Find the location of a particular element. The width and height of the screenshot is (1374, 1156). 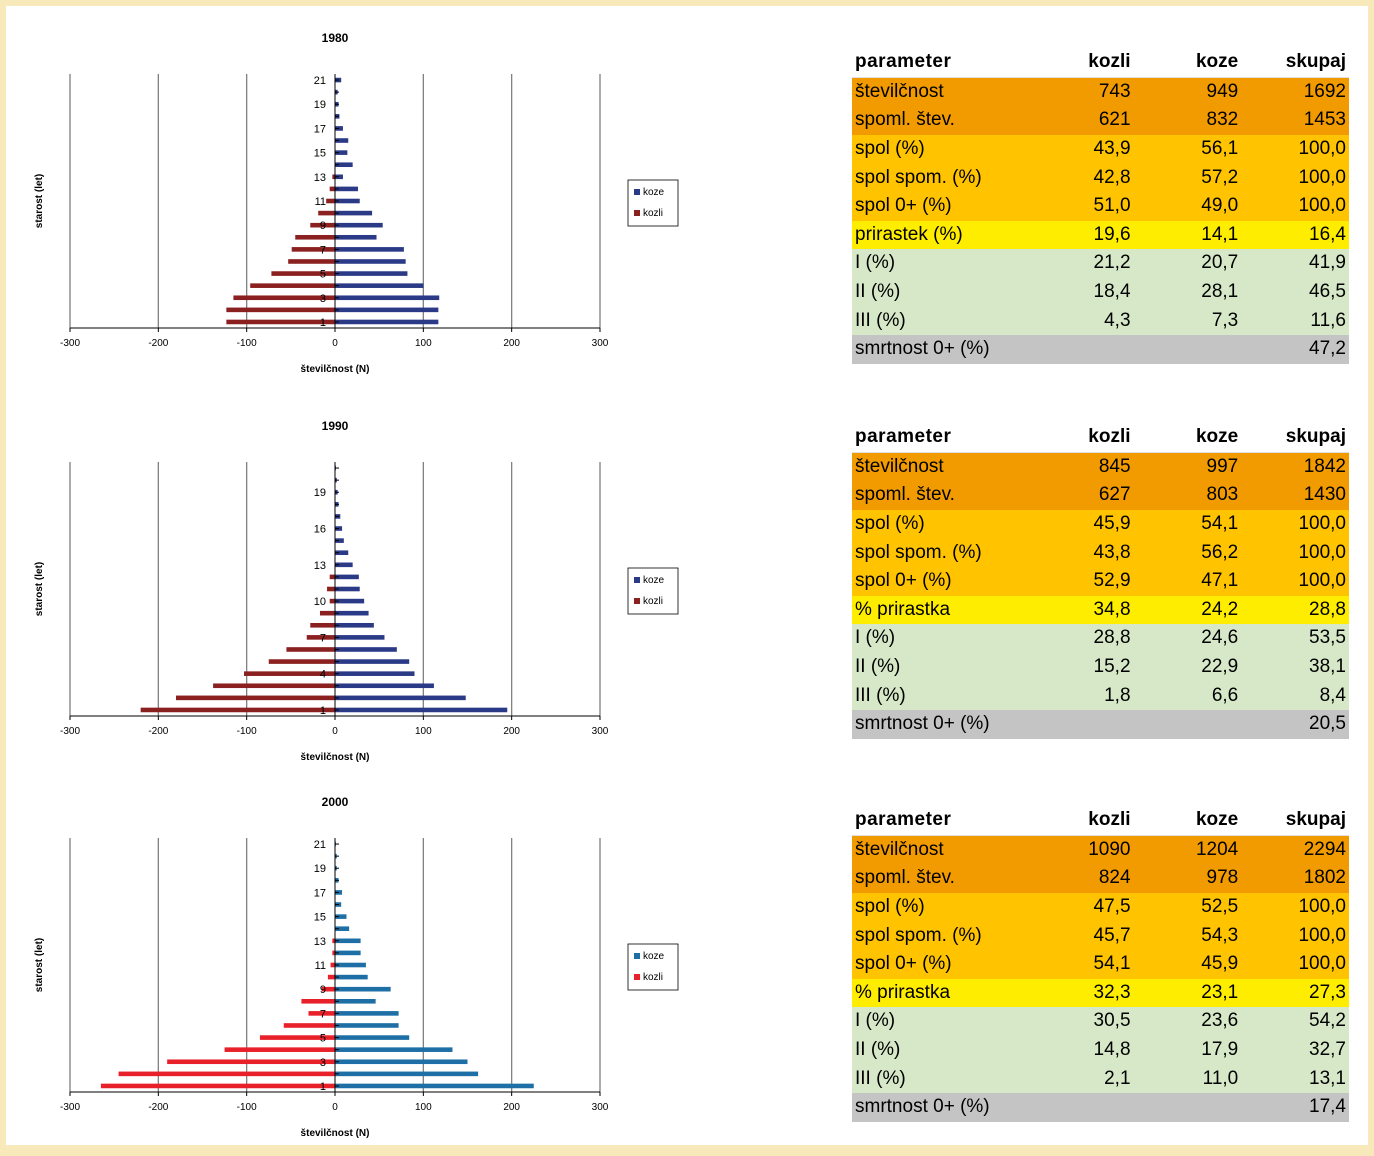

table-cell: 51,0 is located at coordinates (1112, 206).